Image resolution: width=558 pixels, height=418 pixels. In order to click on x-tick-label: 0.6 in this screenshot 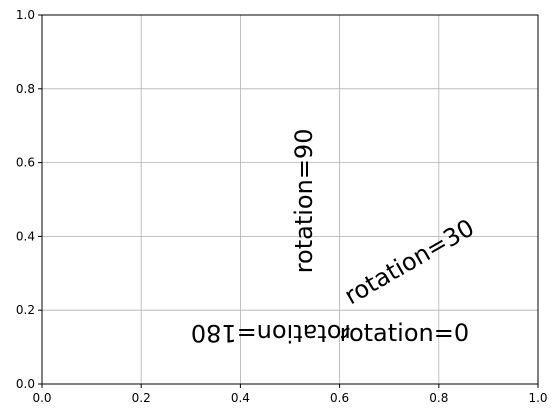, I will do `click(339, 398)`.